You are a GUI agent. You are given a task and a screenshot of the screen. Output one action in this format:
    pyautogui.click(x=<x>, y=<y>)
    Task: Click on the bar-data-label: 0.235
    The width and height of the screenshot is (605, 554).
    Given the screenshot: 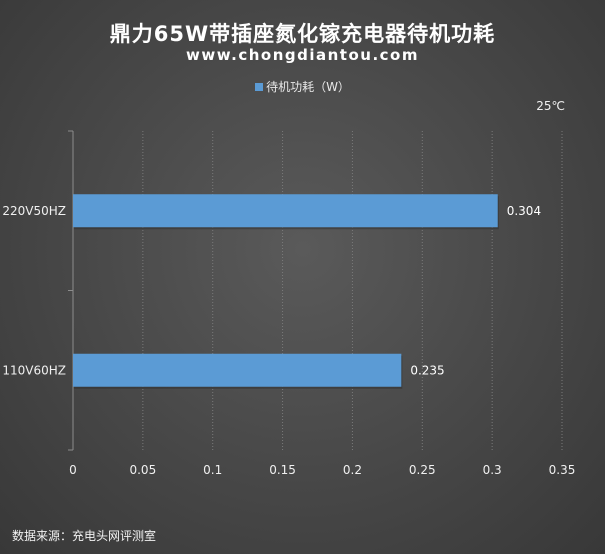 What is the action you would take?
    pyautogui.click(x=427, y=370)
    